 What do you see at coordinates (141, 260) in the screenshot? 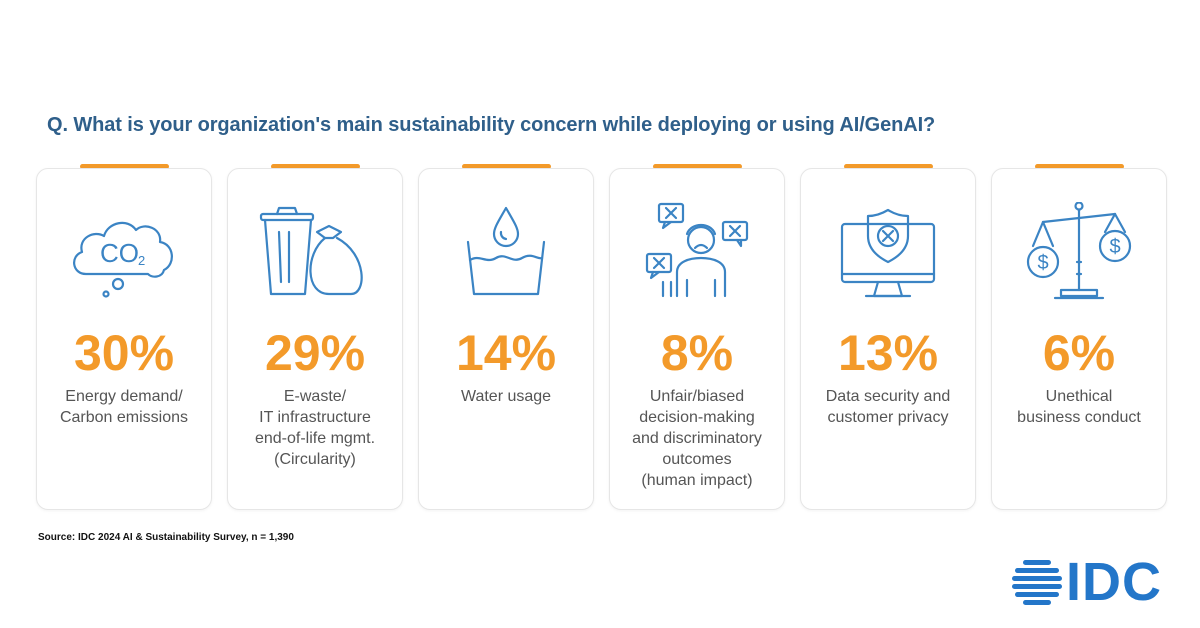
I see `svg-text: 2` at bounding box center [141, 260].